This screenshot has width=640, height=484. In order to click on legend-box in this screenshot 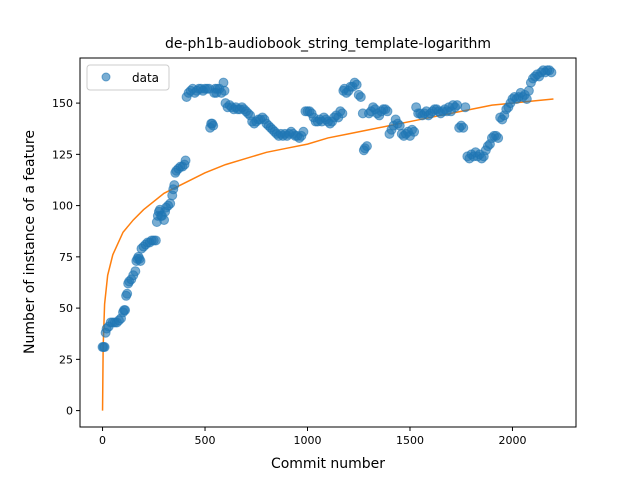, I will do `click(128, 77)`.